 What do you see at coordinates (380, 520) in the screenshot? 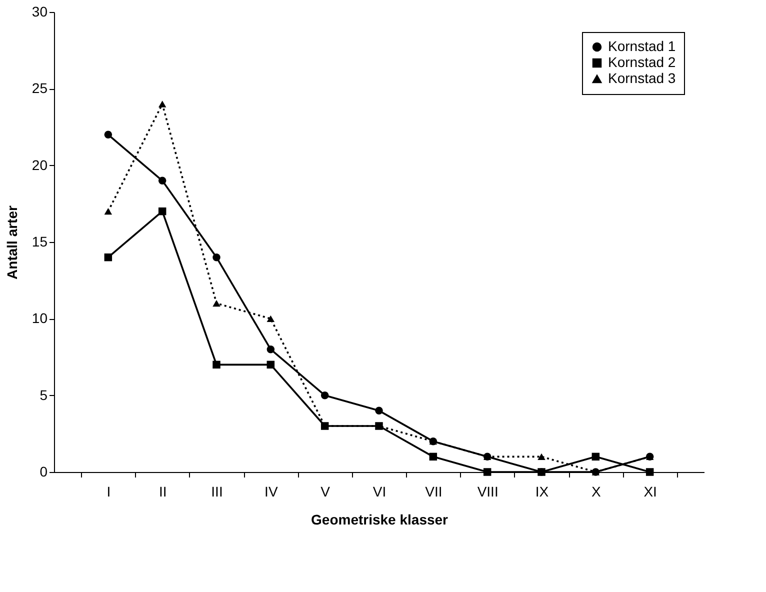
I see `x-axis-title: Geometriske klasser` at bounding box center [380, 520].